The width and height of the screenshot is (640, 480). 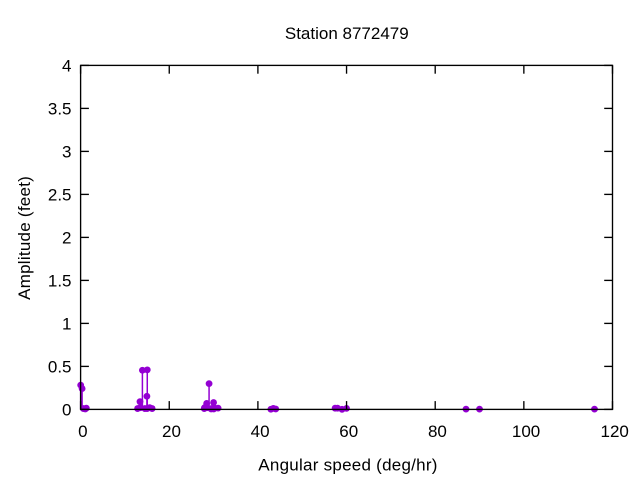 What do you see at coordinates (347, 33) in the screenshot?
I see `svg-text: Station 8772479` at bounding box center [347, 33].